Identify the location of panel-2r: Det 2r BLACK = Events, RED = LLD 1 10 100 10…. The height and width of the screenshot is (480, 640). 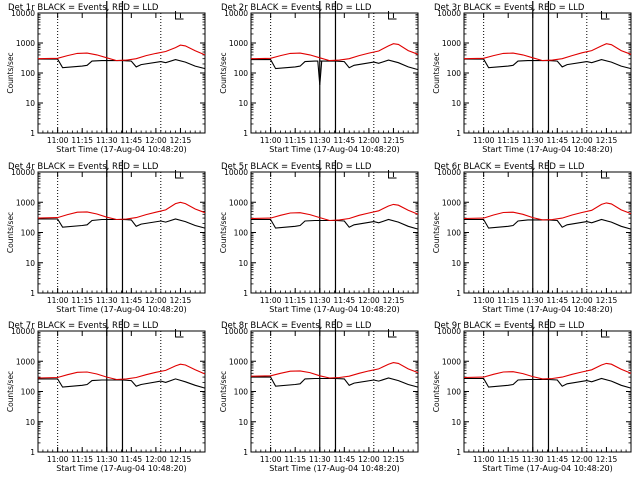
(319, 77).